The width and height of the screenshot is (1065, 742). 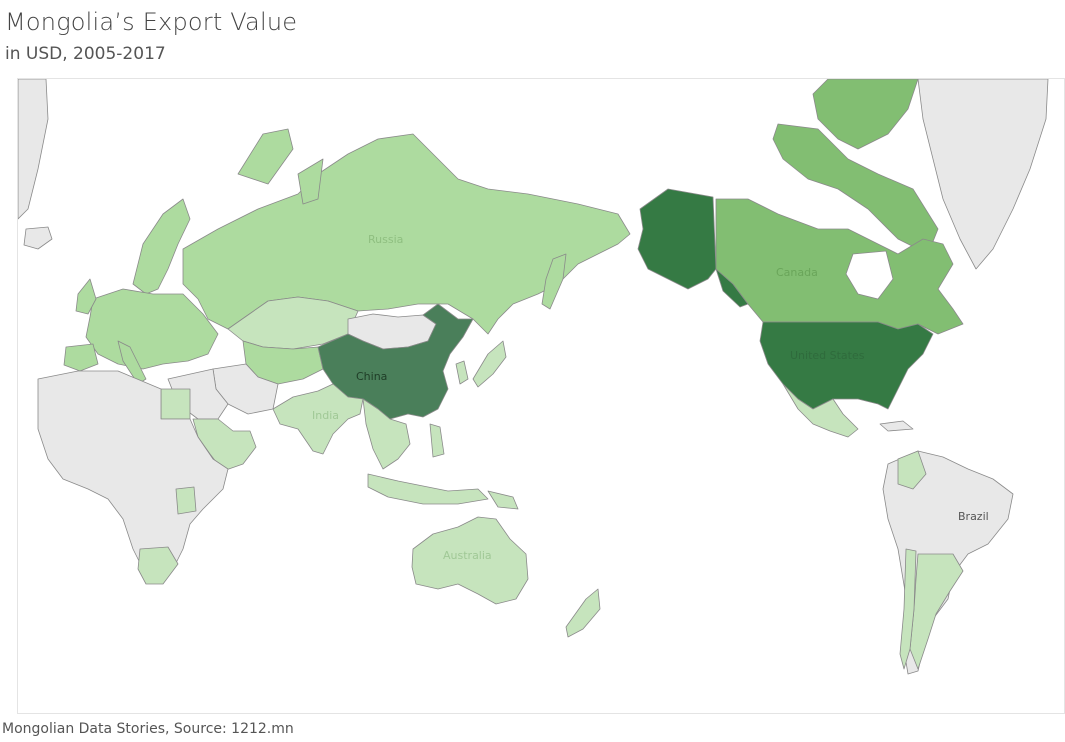 What do you see at coordinates (310, 181) in the screenshot?
I see `region-novaya-zemlya` at bounding box center [310, 181].